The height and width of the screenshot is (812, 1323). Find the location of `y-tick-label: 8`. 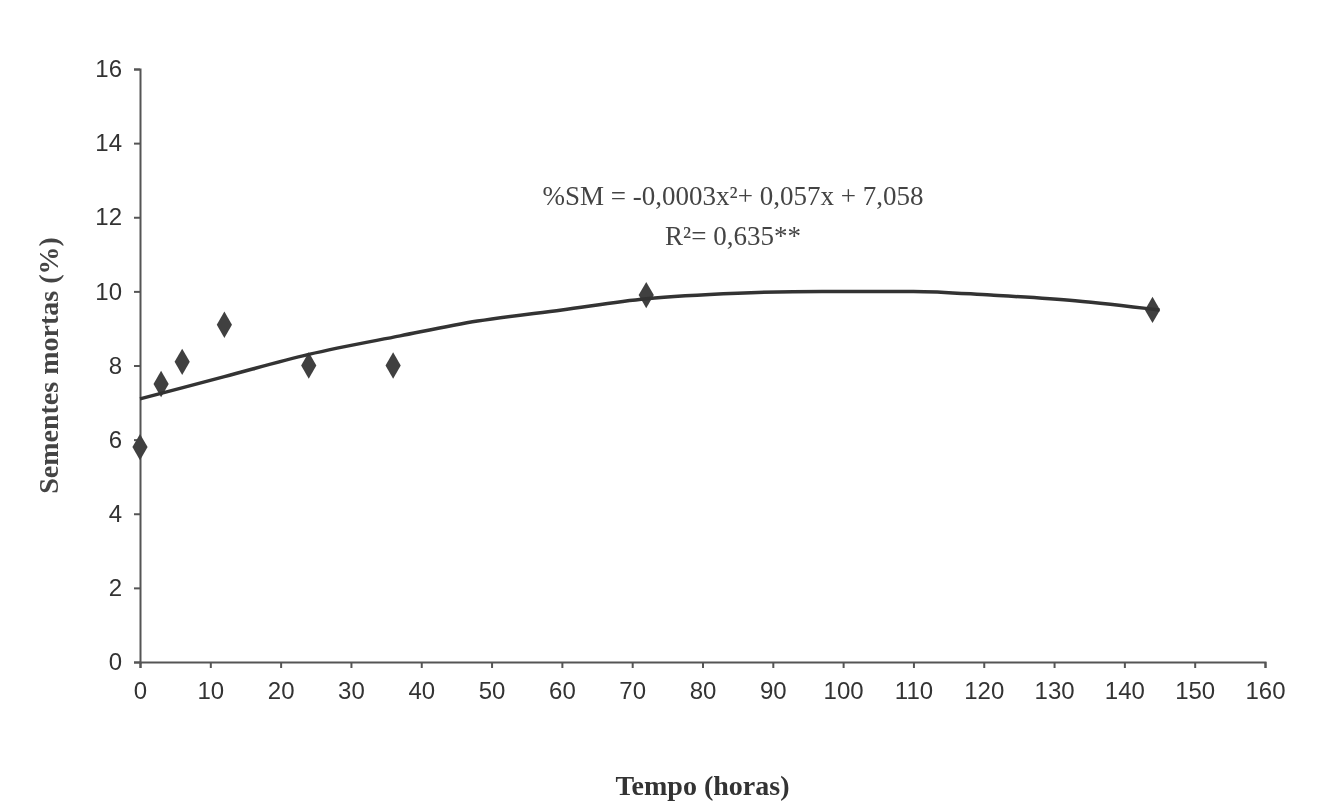

y-tick-label: 8 is located at coordinates (115, 365).